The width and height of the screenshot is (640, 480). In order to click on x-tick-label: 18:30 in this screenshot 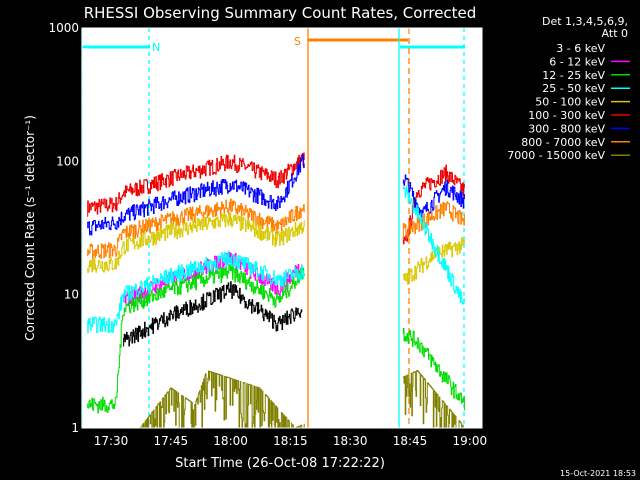, I will do `click(350, 441)`.